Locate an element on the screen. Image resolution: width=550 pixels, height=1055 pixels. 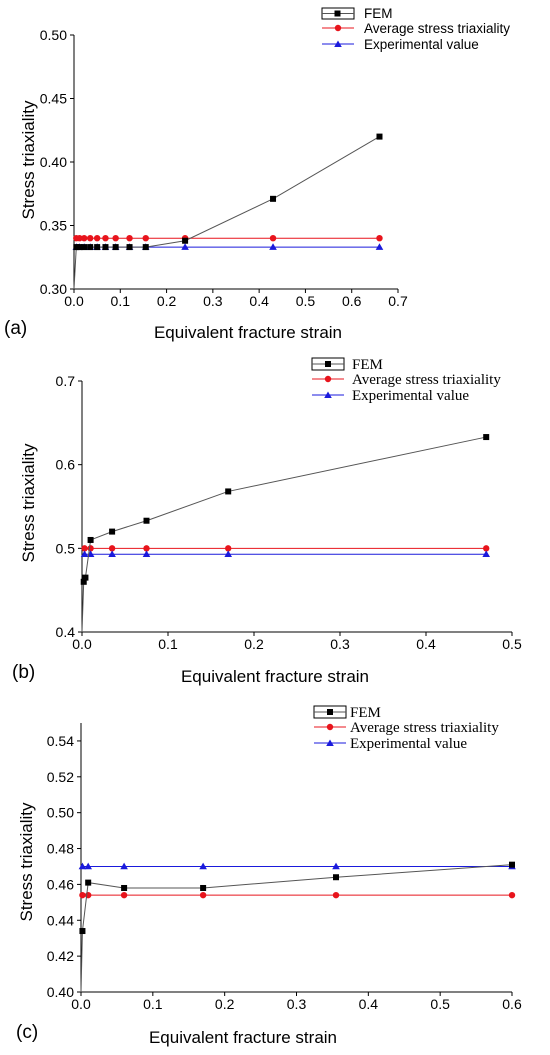
y-tick-label: 0.46 is located at coordinates (60, 884).